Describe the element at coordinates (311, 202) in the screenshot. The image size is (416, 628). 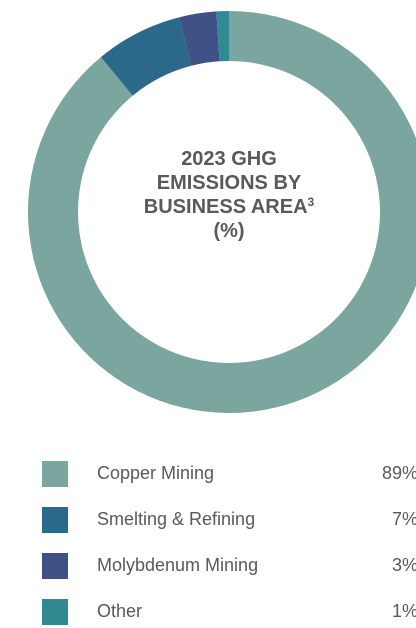
I see `title-footnote: 3` at that location.